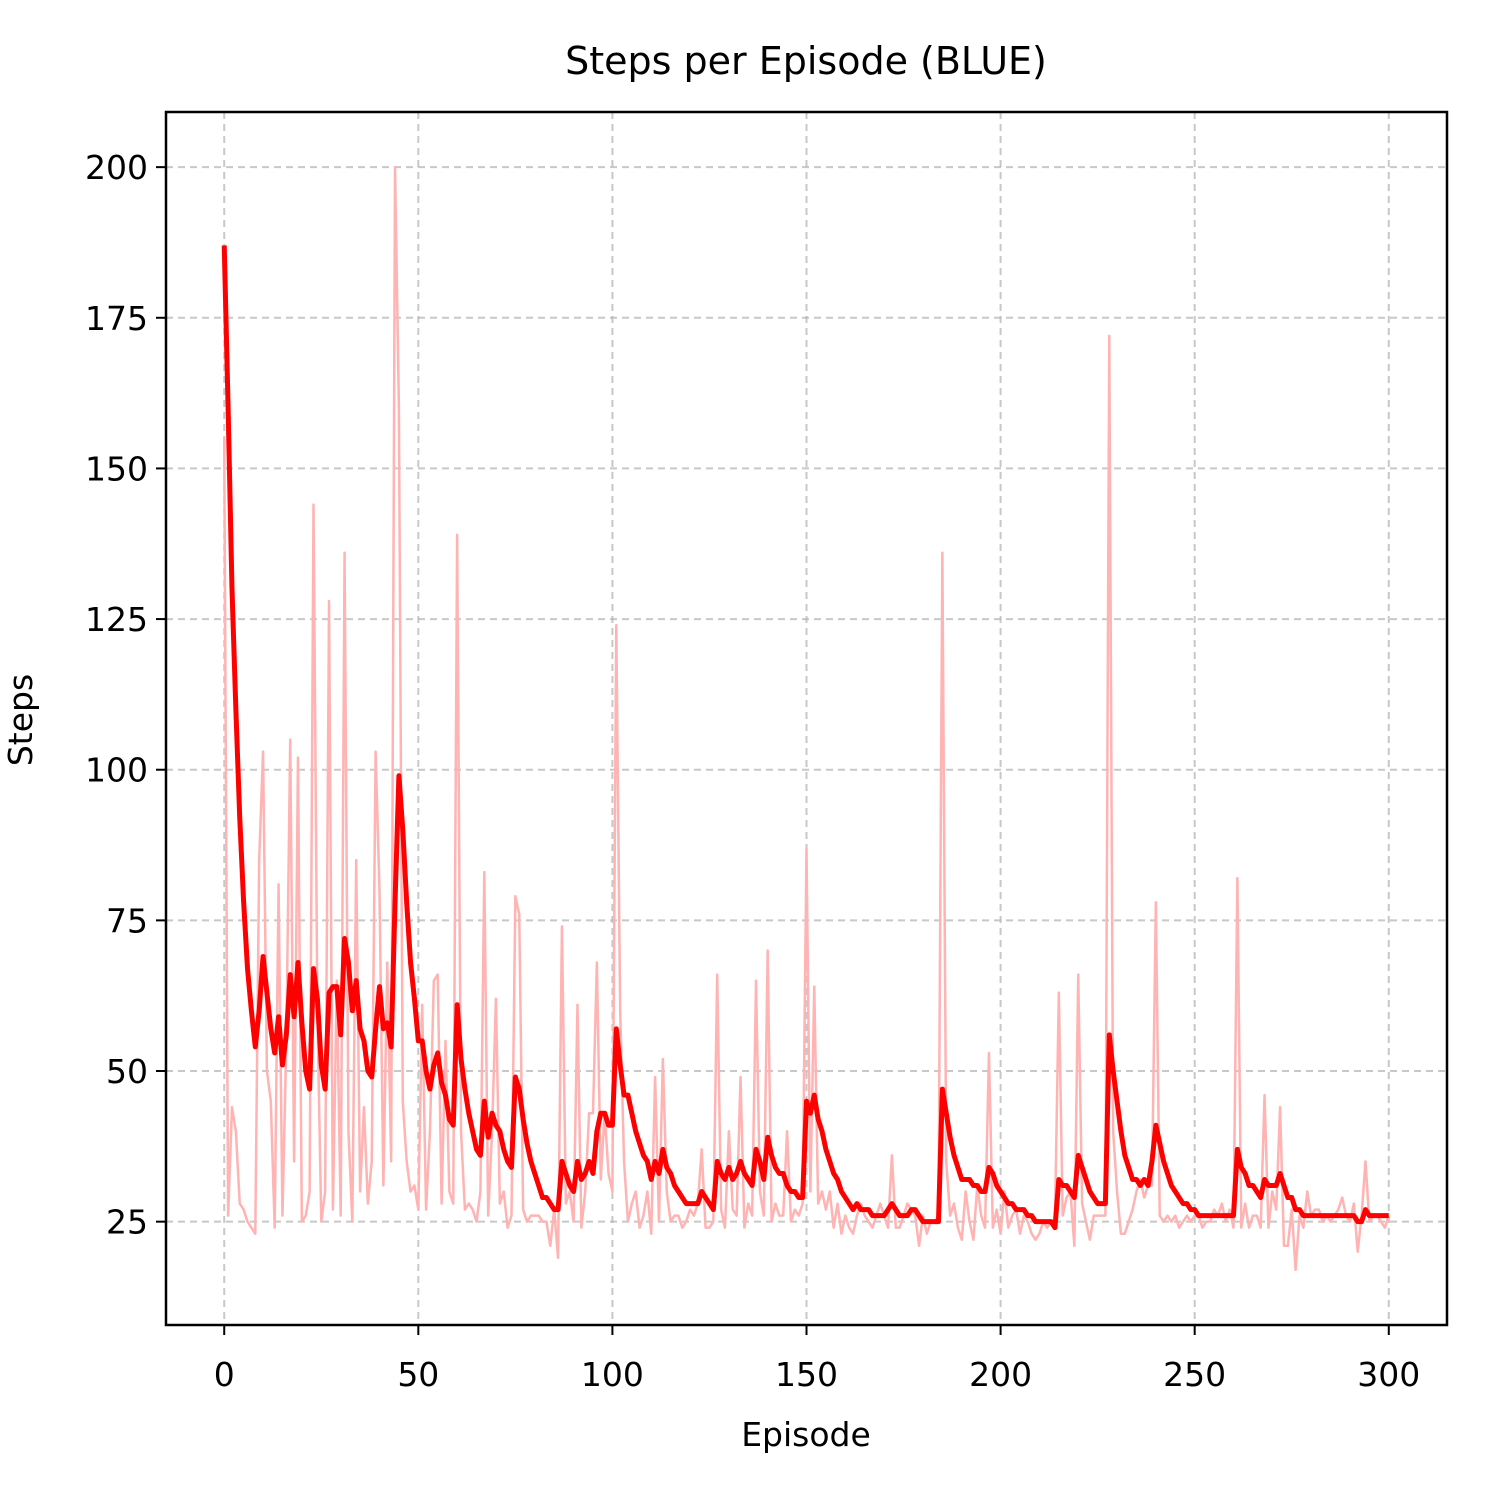 This screenshot has width=1493, height=1500. I want to click on x-tick-label: 300, so click(1388, 1374).